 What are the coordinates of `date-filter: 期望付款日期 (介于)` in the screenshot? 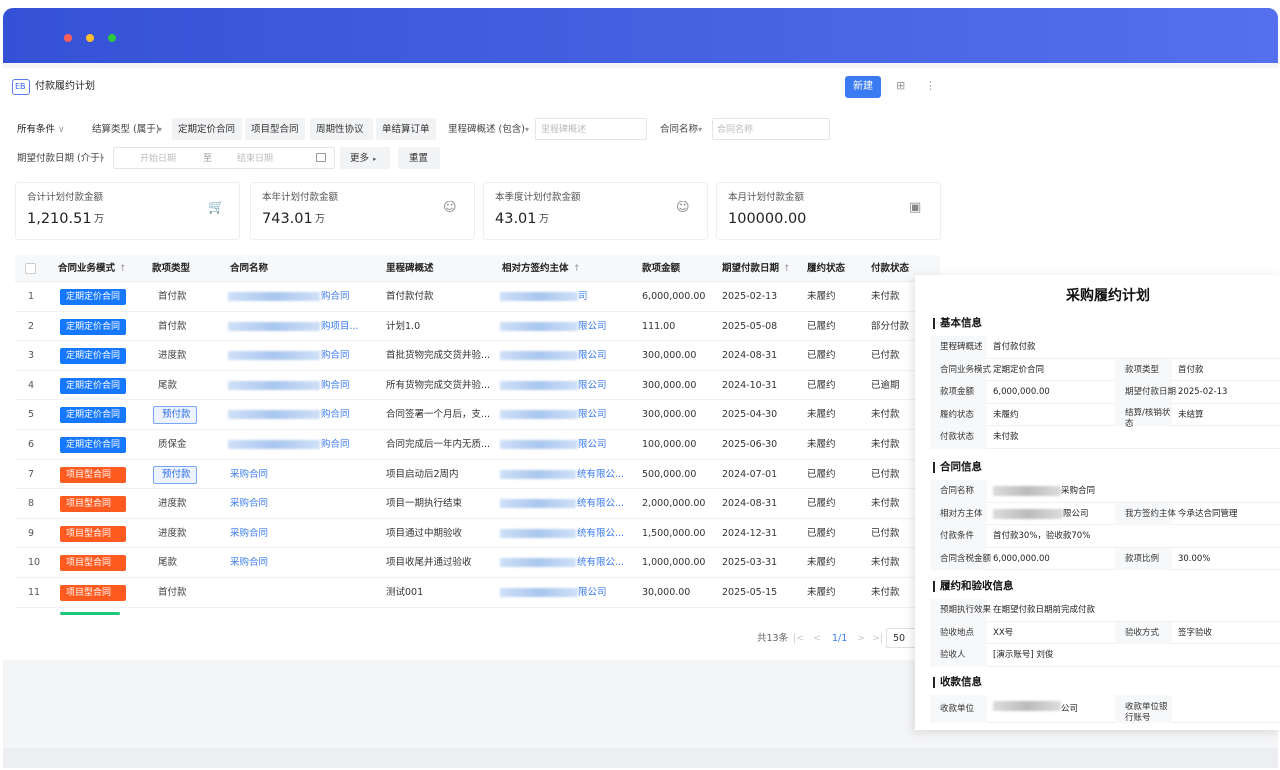 It's located at (60, 158).